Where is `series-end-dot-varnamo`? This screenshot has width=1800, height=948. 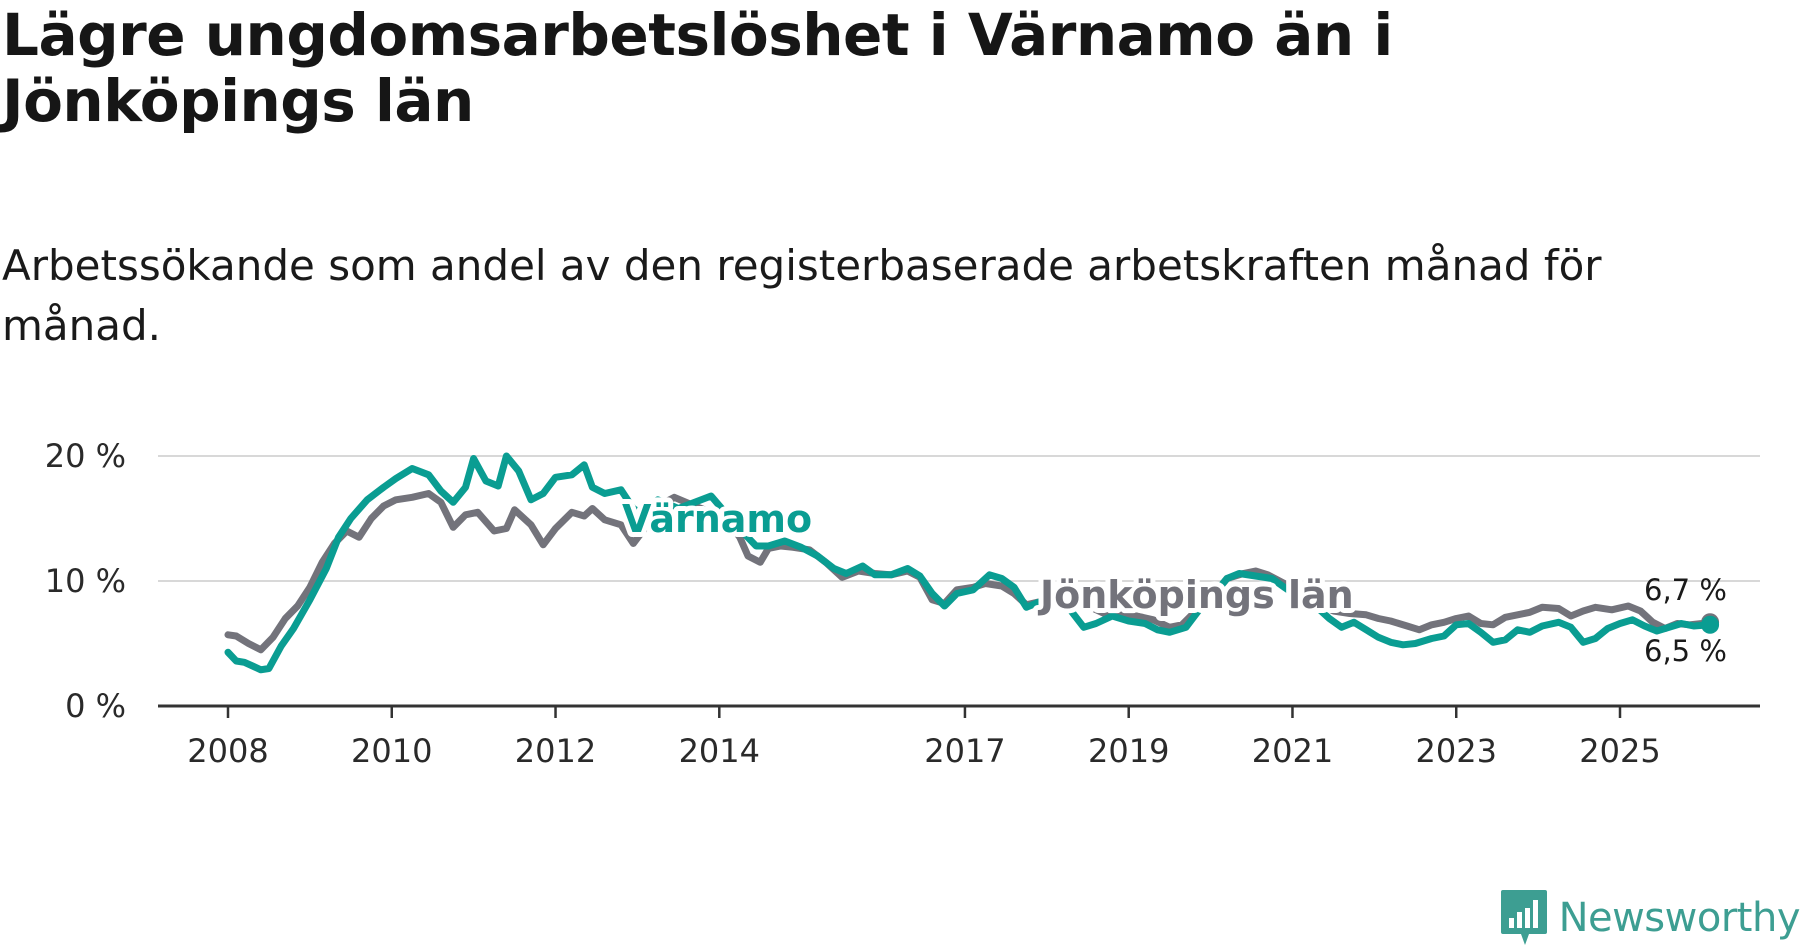
series-end-dot-varnamo is located at coordinates (1710, 624).